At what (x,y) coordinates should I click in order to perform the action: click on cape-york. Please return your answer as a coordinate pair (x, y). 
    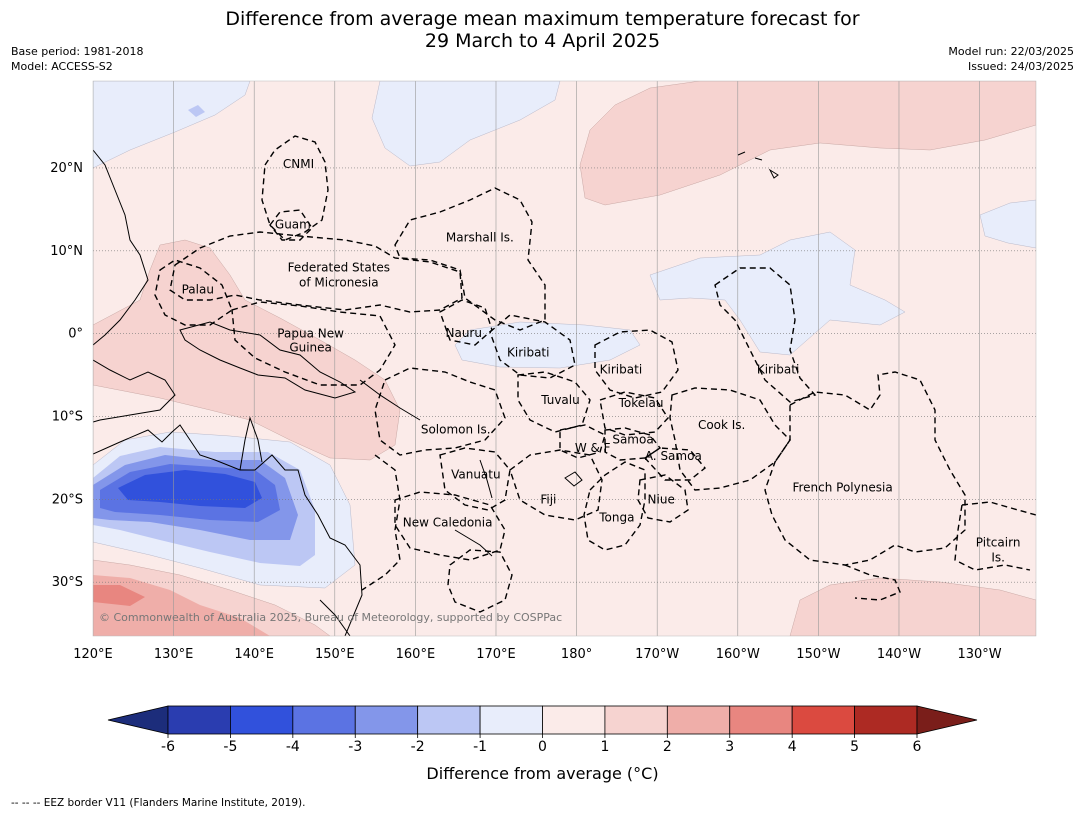
    Looking at the image, I should click on (251, 443).